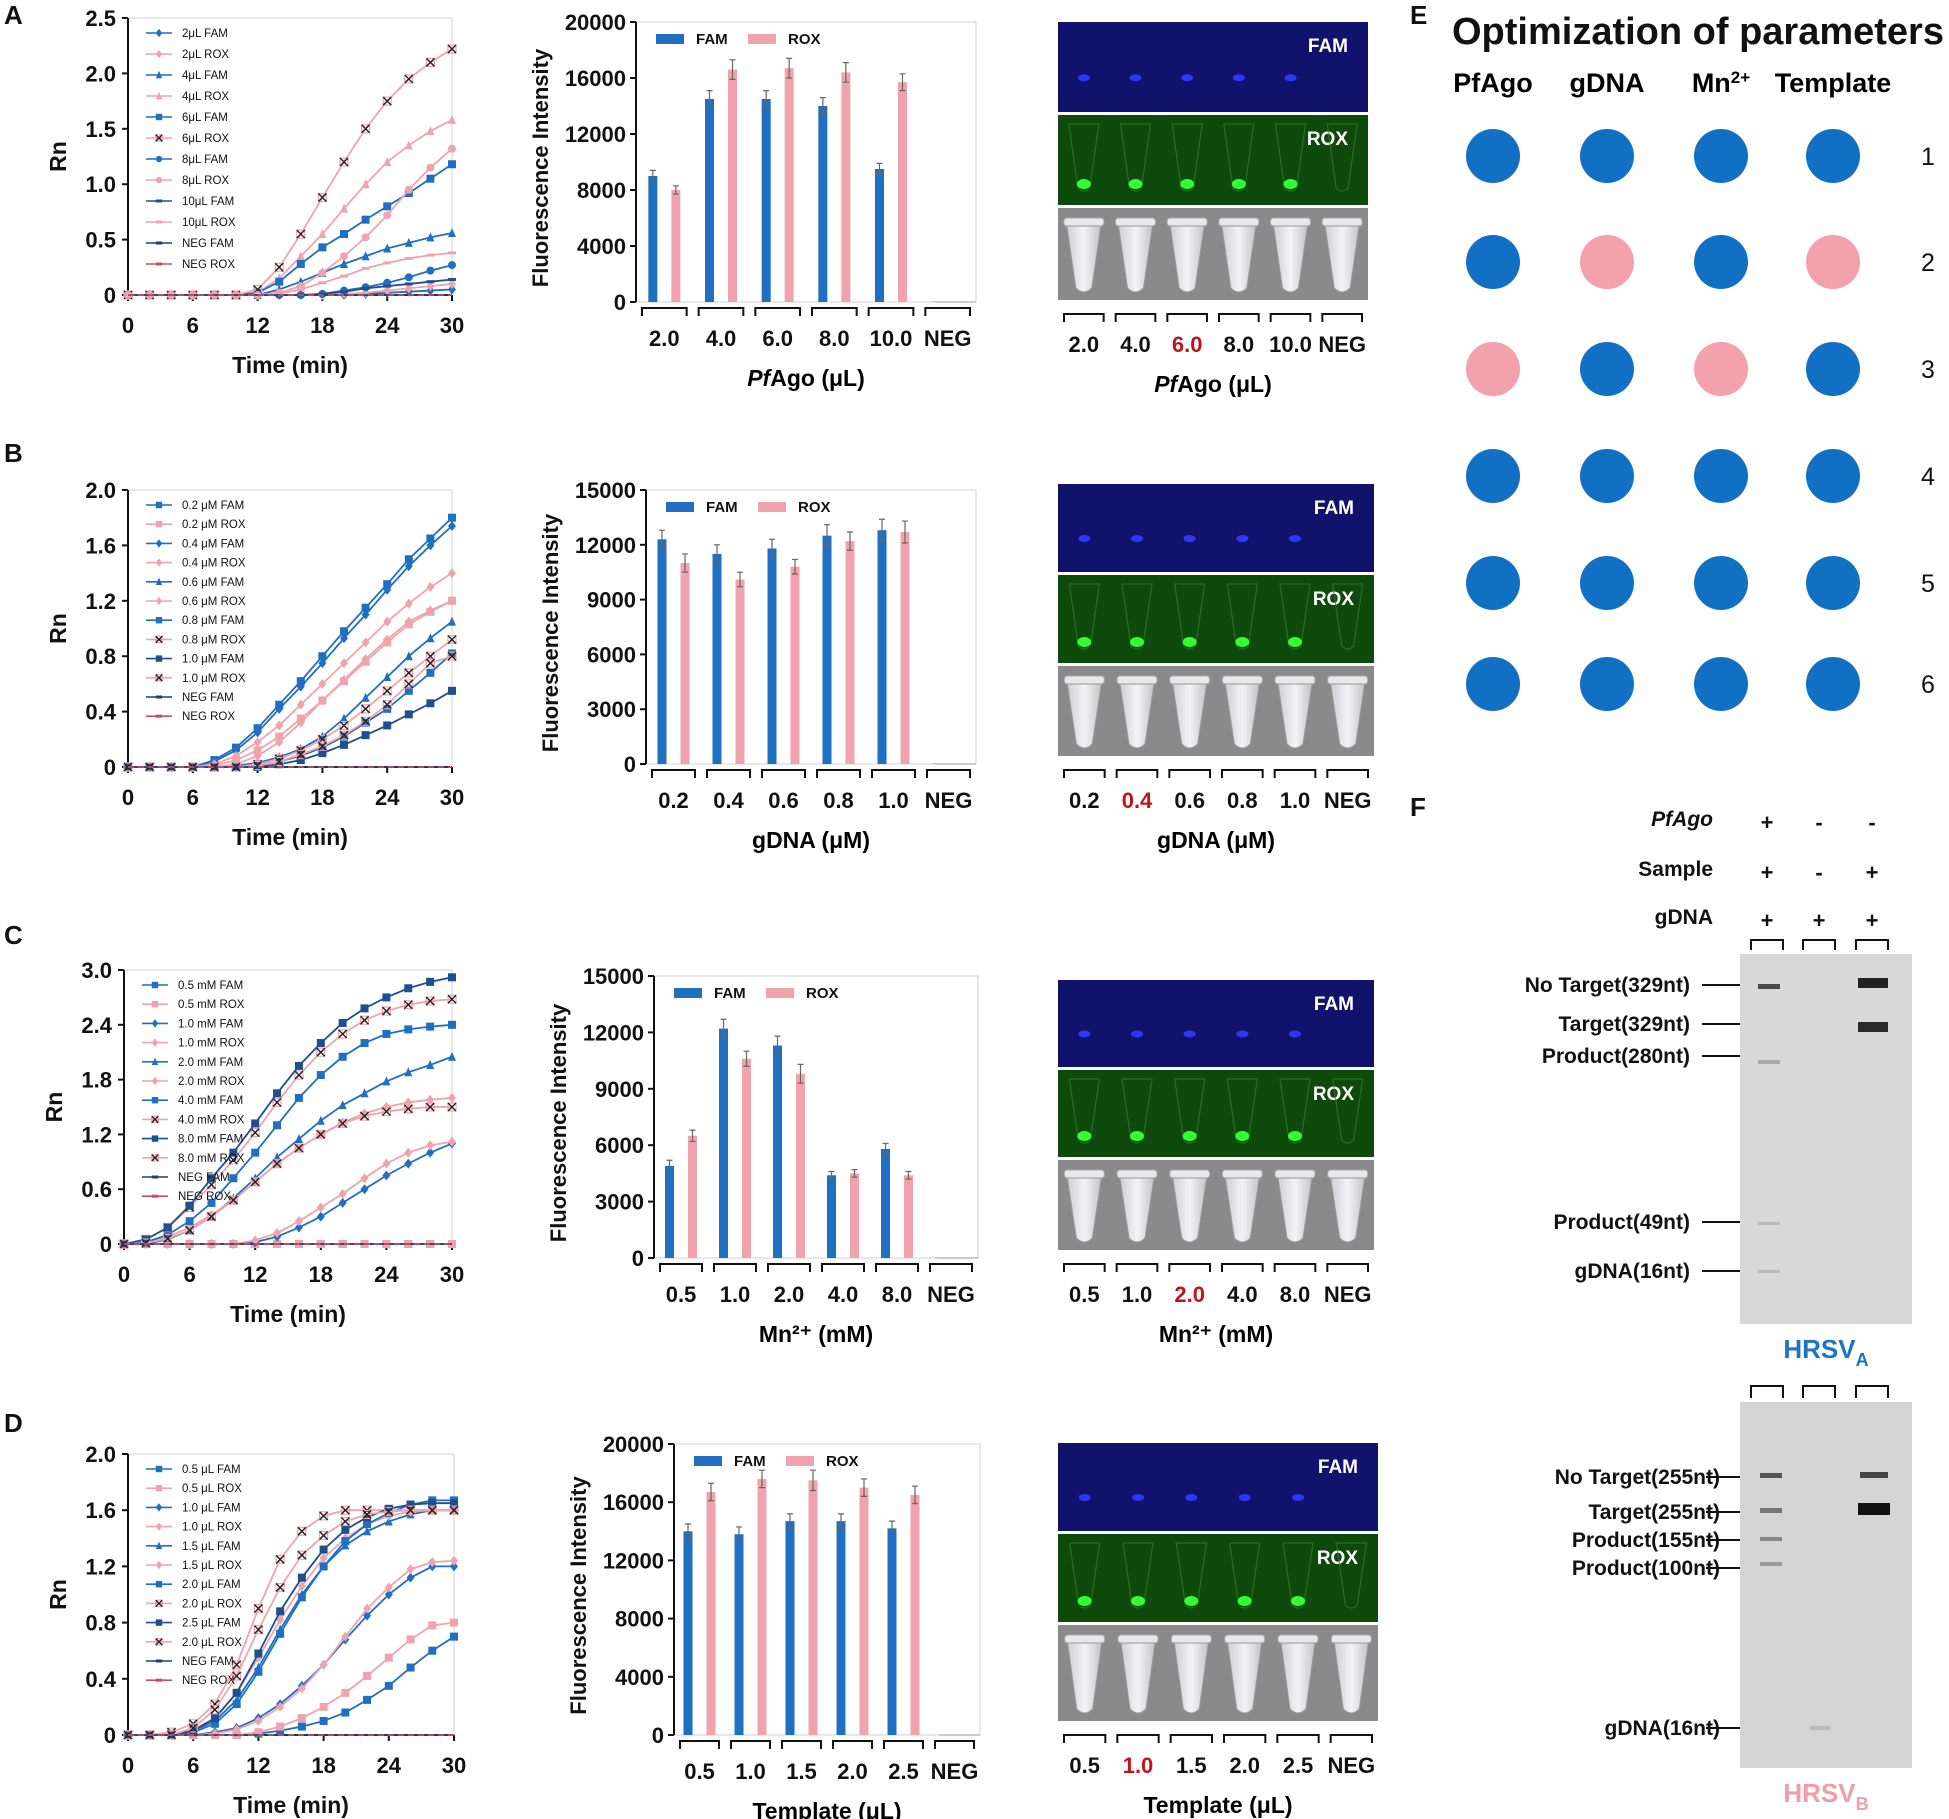 The height and width of the screenshot is (1819, 1949). Describe the element at coordinates (673, 800) in the screenshot. I see `x-tick-label: 0.2` at that location.